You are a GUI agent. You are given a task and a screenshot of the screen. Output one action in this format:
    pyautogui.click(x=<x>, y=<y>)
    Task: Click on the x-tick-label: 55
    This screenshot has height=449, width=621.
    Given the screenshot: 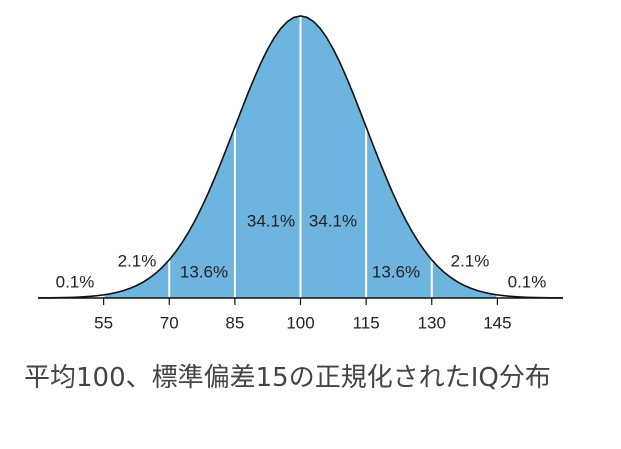 What is the action you would take?
    pyautogui.click(x=103, y=322)
    